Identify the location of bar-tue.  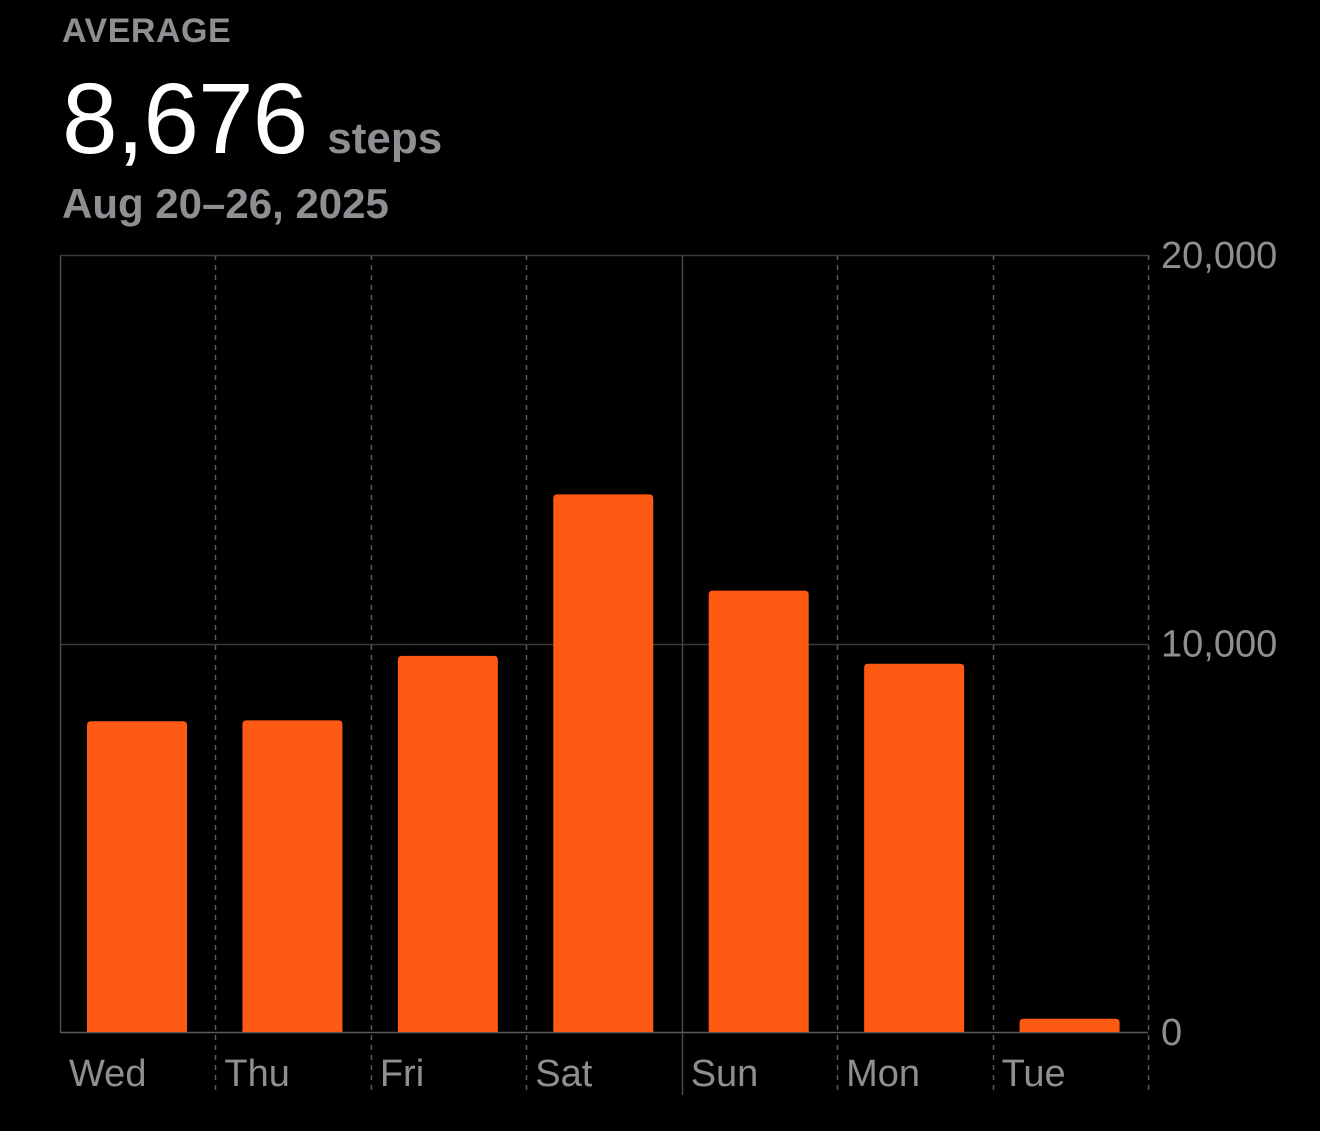
(1069, 1025).